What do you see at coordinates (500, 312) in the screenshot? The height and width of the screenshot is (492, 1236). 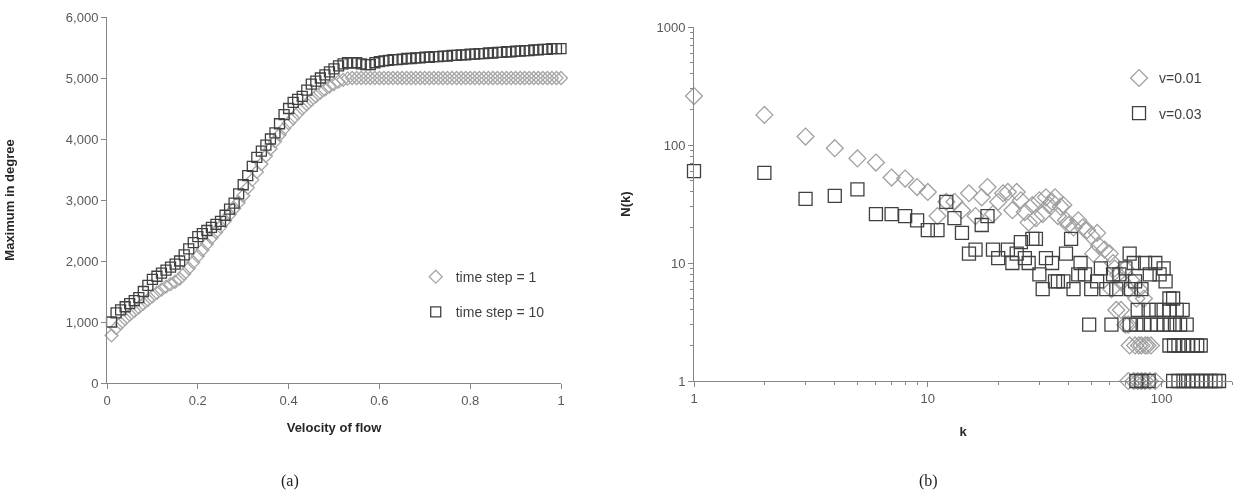 I see `legend-label: time step = 10` at bounding box center [500, 312].